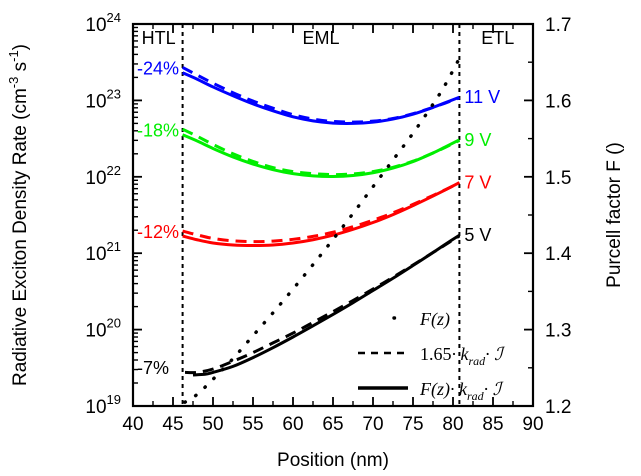  Describe the element at coordinates (158, 130) in the screenshot. I see `reduction-label-9v: -18%` at that location.